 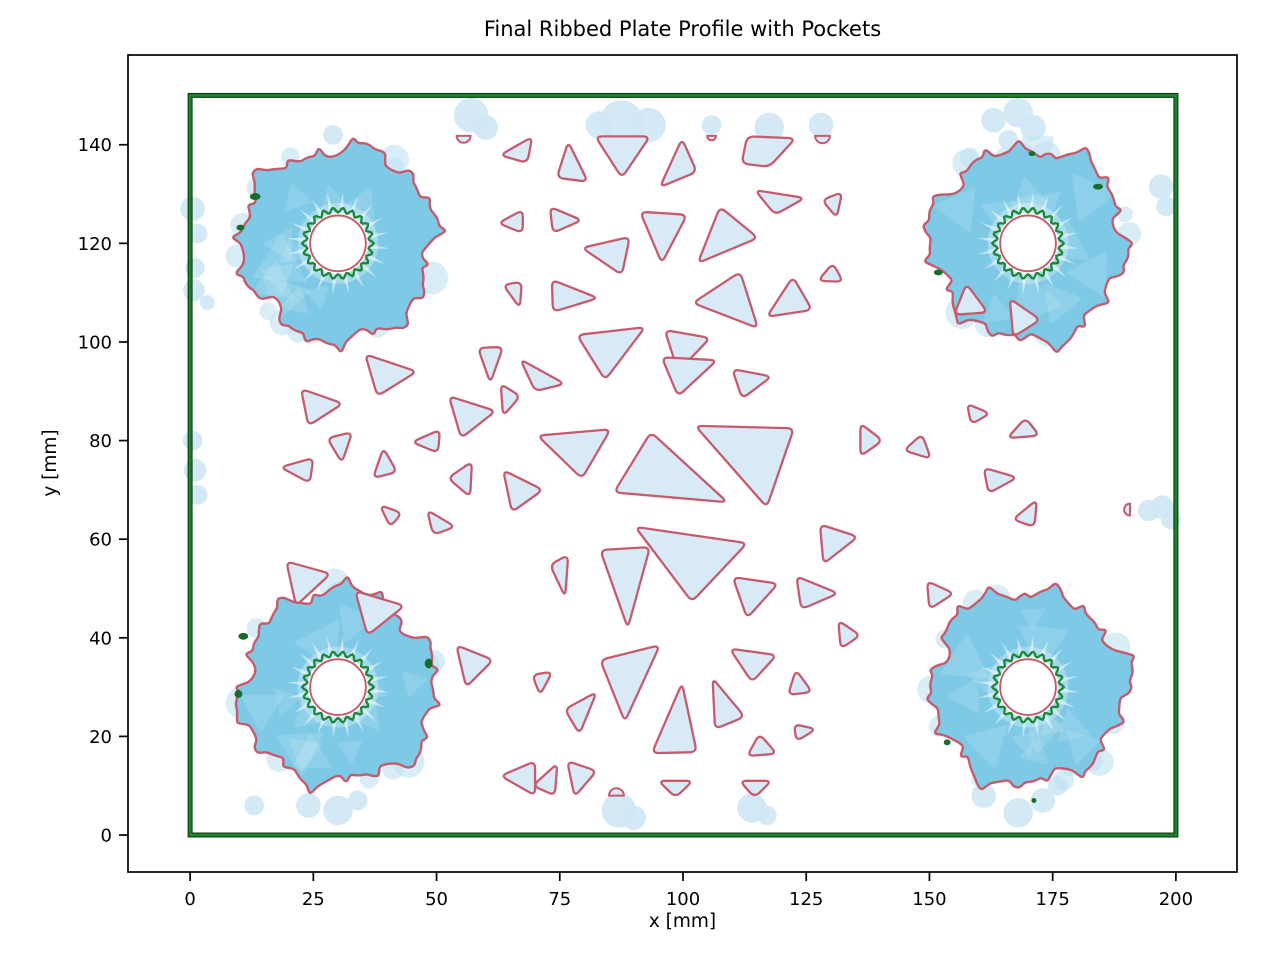 What do you see at coordinates (100, 737) in the screenshot?
I see `y-tick-label: 20` at bounding box center [100, 737].